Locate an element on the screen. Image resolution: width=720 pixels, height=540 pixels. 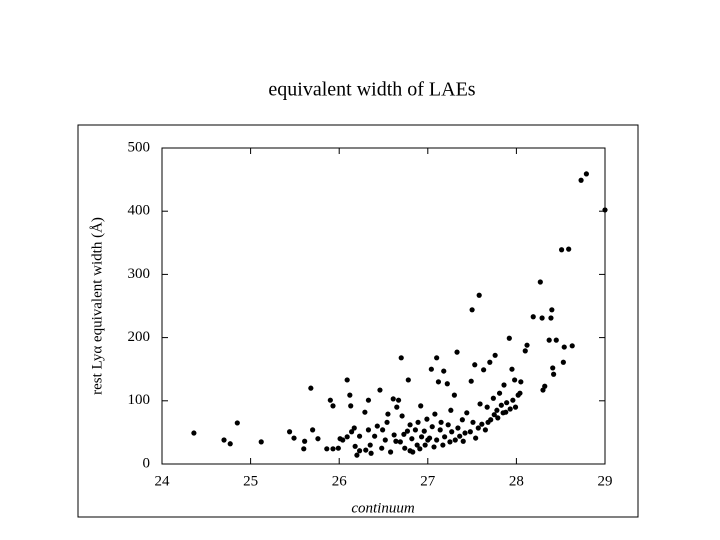
x-axis-label: continuum is located at coordinates (382, 508).